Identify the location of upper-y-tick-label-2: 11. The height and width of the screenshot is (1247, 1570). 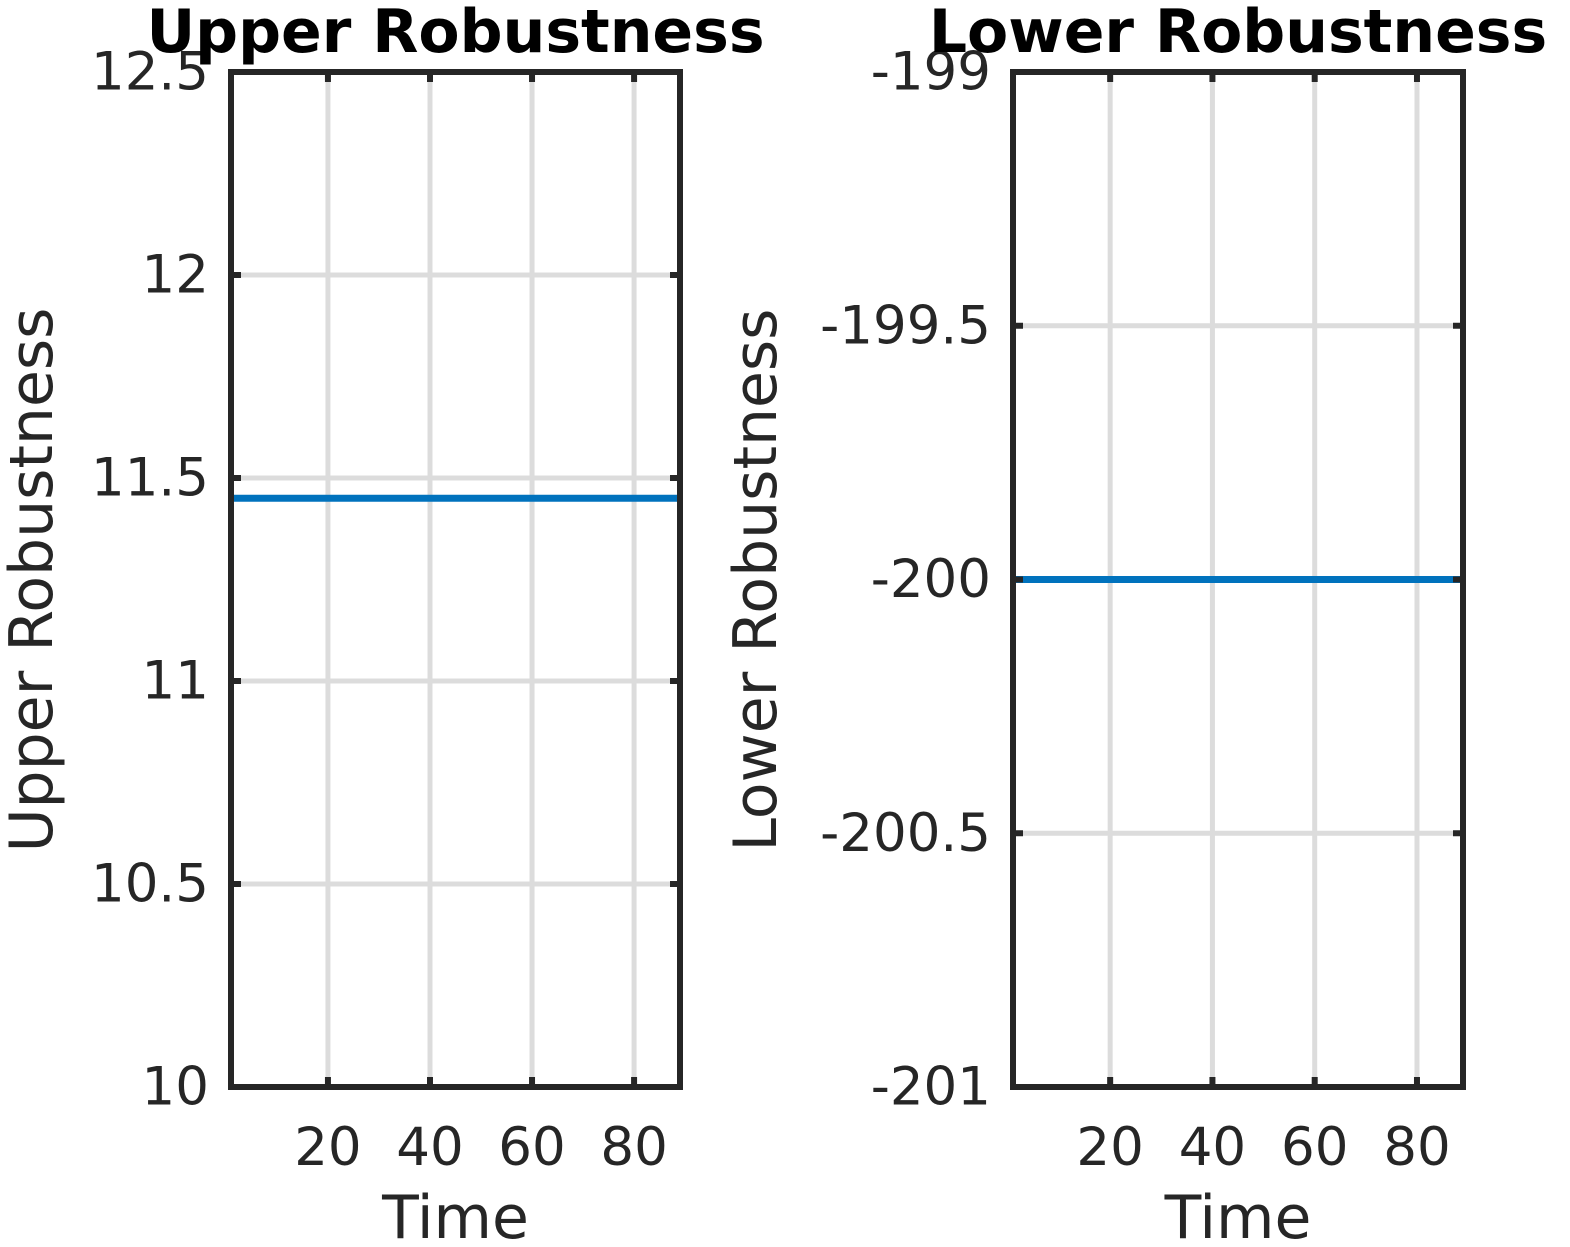
(175, 681).